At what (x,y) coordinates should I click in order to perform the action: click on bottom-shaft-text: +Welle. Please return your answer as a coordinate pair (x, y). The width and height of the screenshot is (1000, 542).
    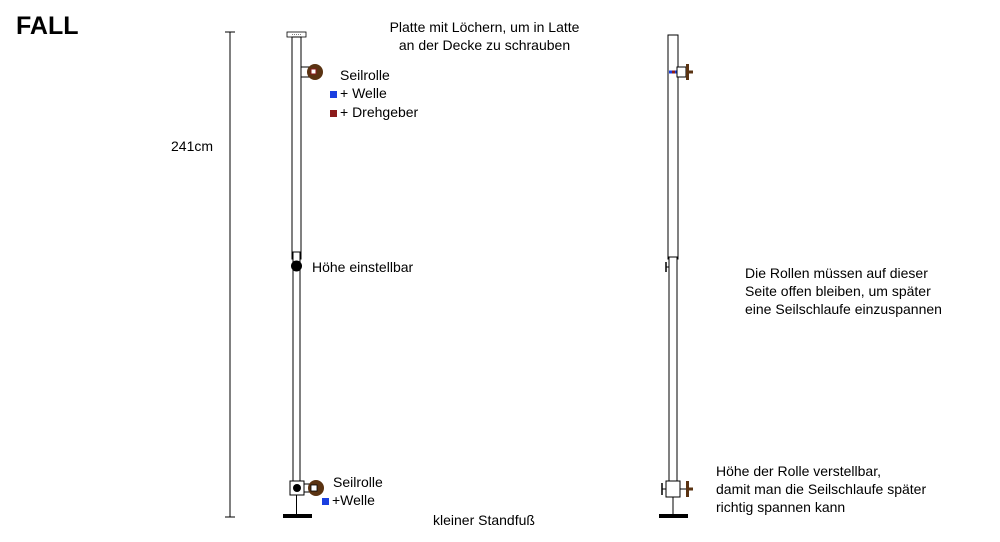
    Looking at the image, I should click on (353, 500).